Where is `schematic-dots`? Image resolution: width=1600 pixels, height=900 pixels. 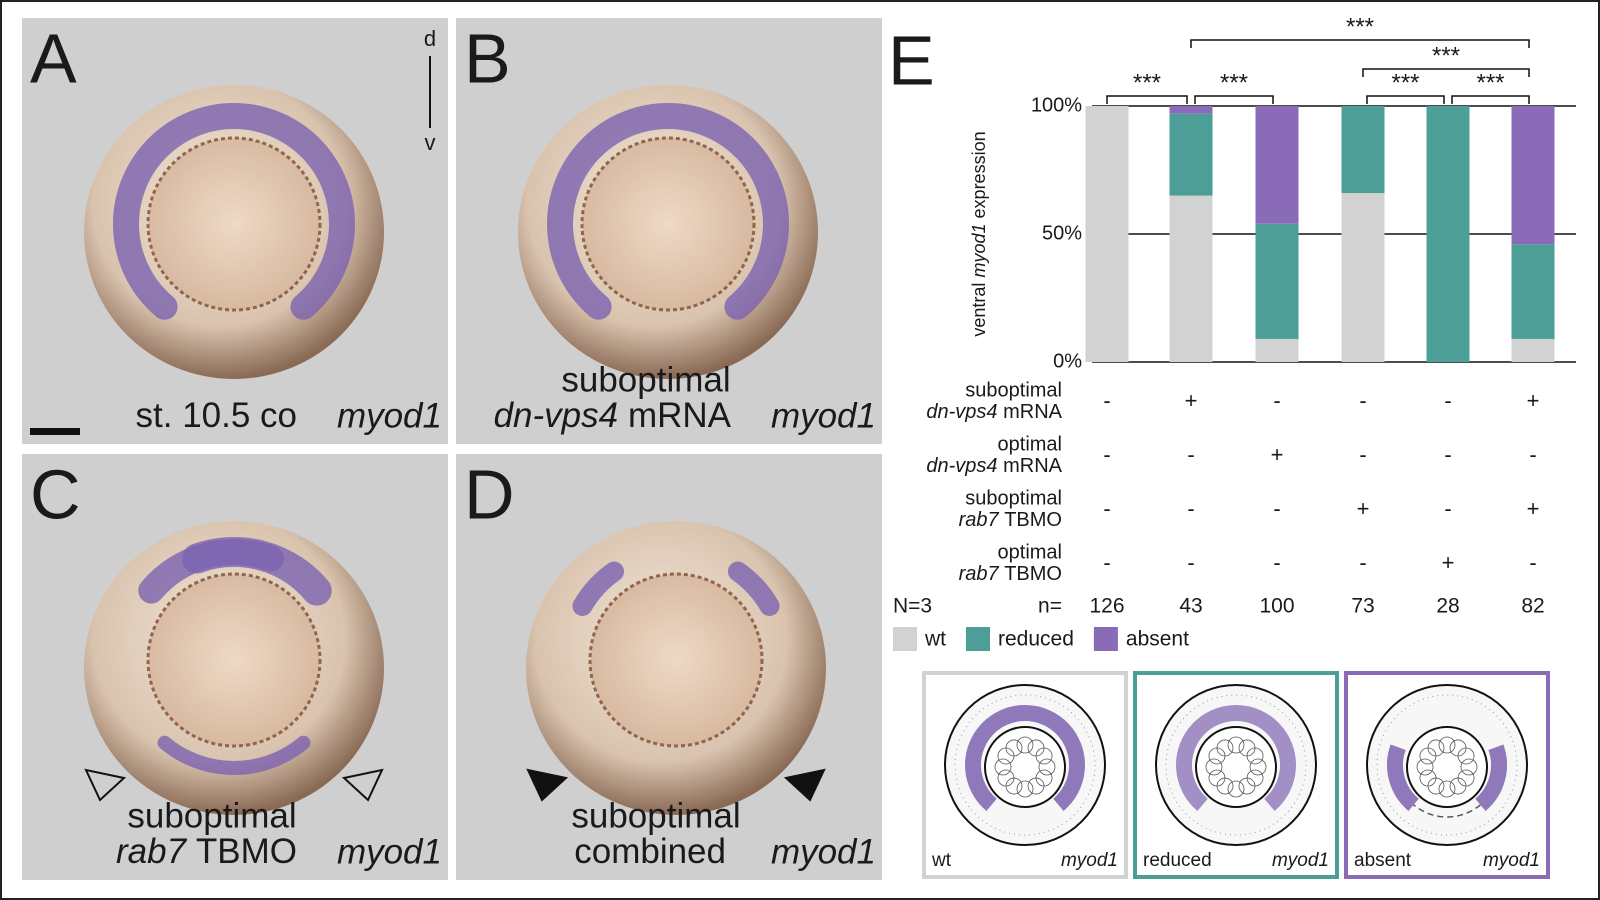 schematic-dots is located at coordinates (1025, 765).